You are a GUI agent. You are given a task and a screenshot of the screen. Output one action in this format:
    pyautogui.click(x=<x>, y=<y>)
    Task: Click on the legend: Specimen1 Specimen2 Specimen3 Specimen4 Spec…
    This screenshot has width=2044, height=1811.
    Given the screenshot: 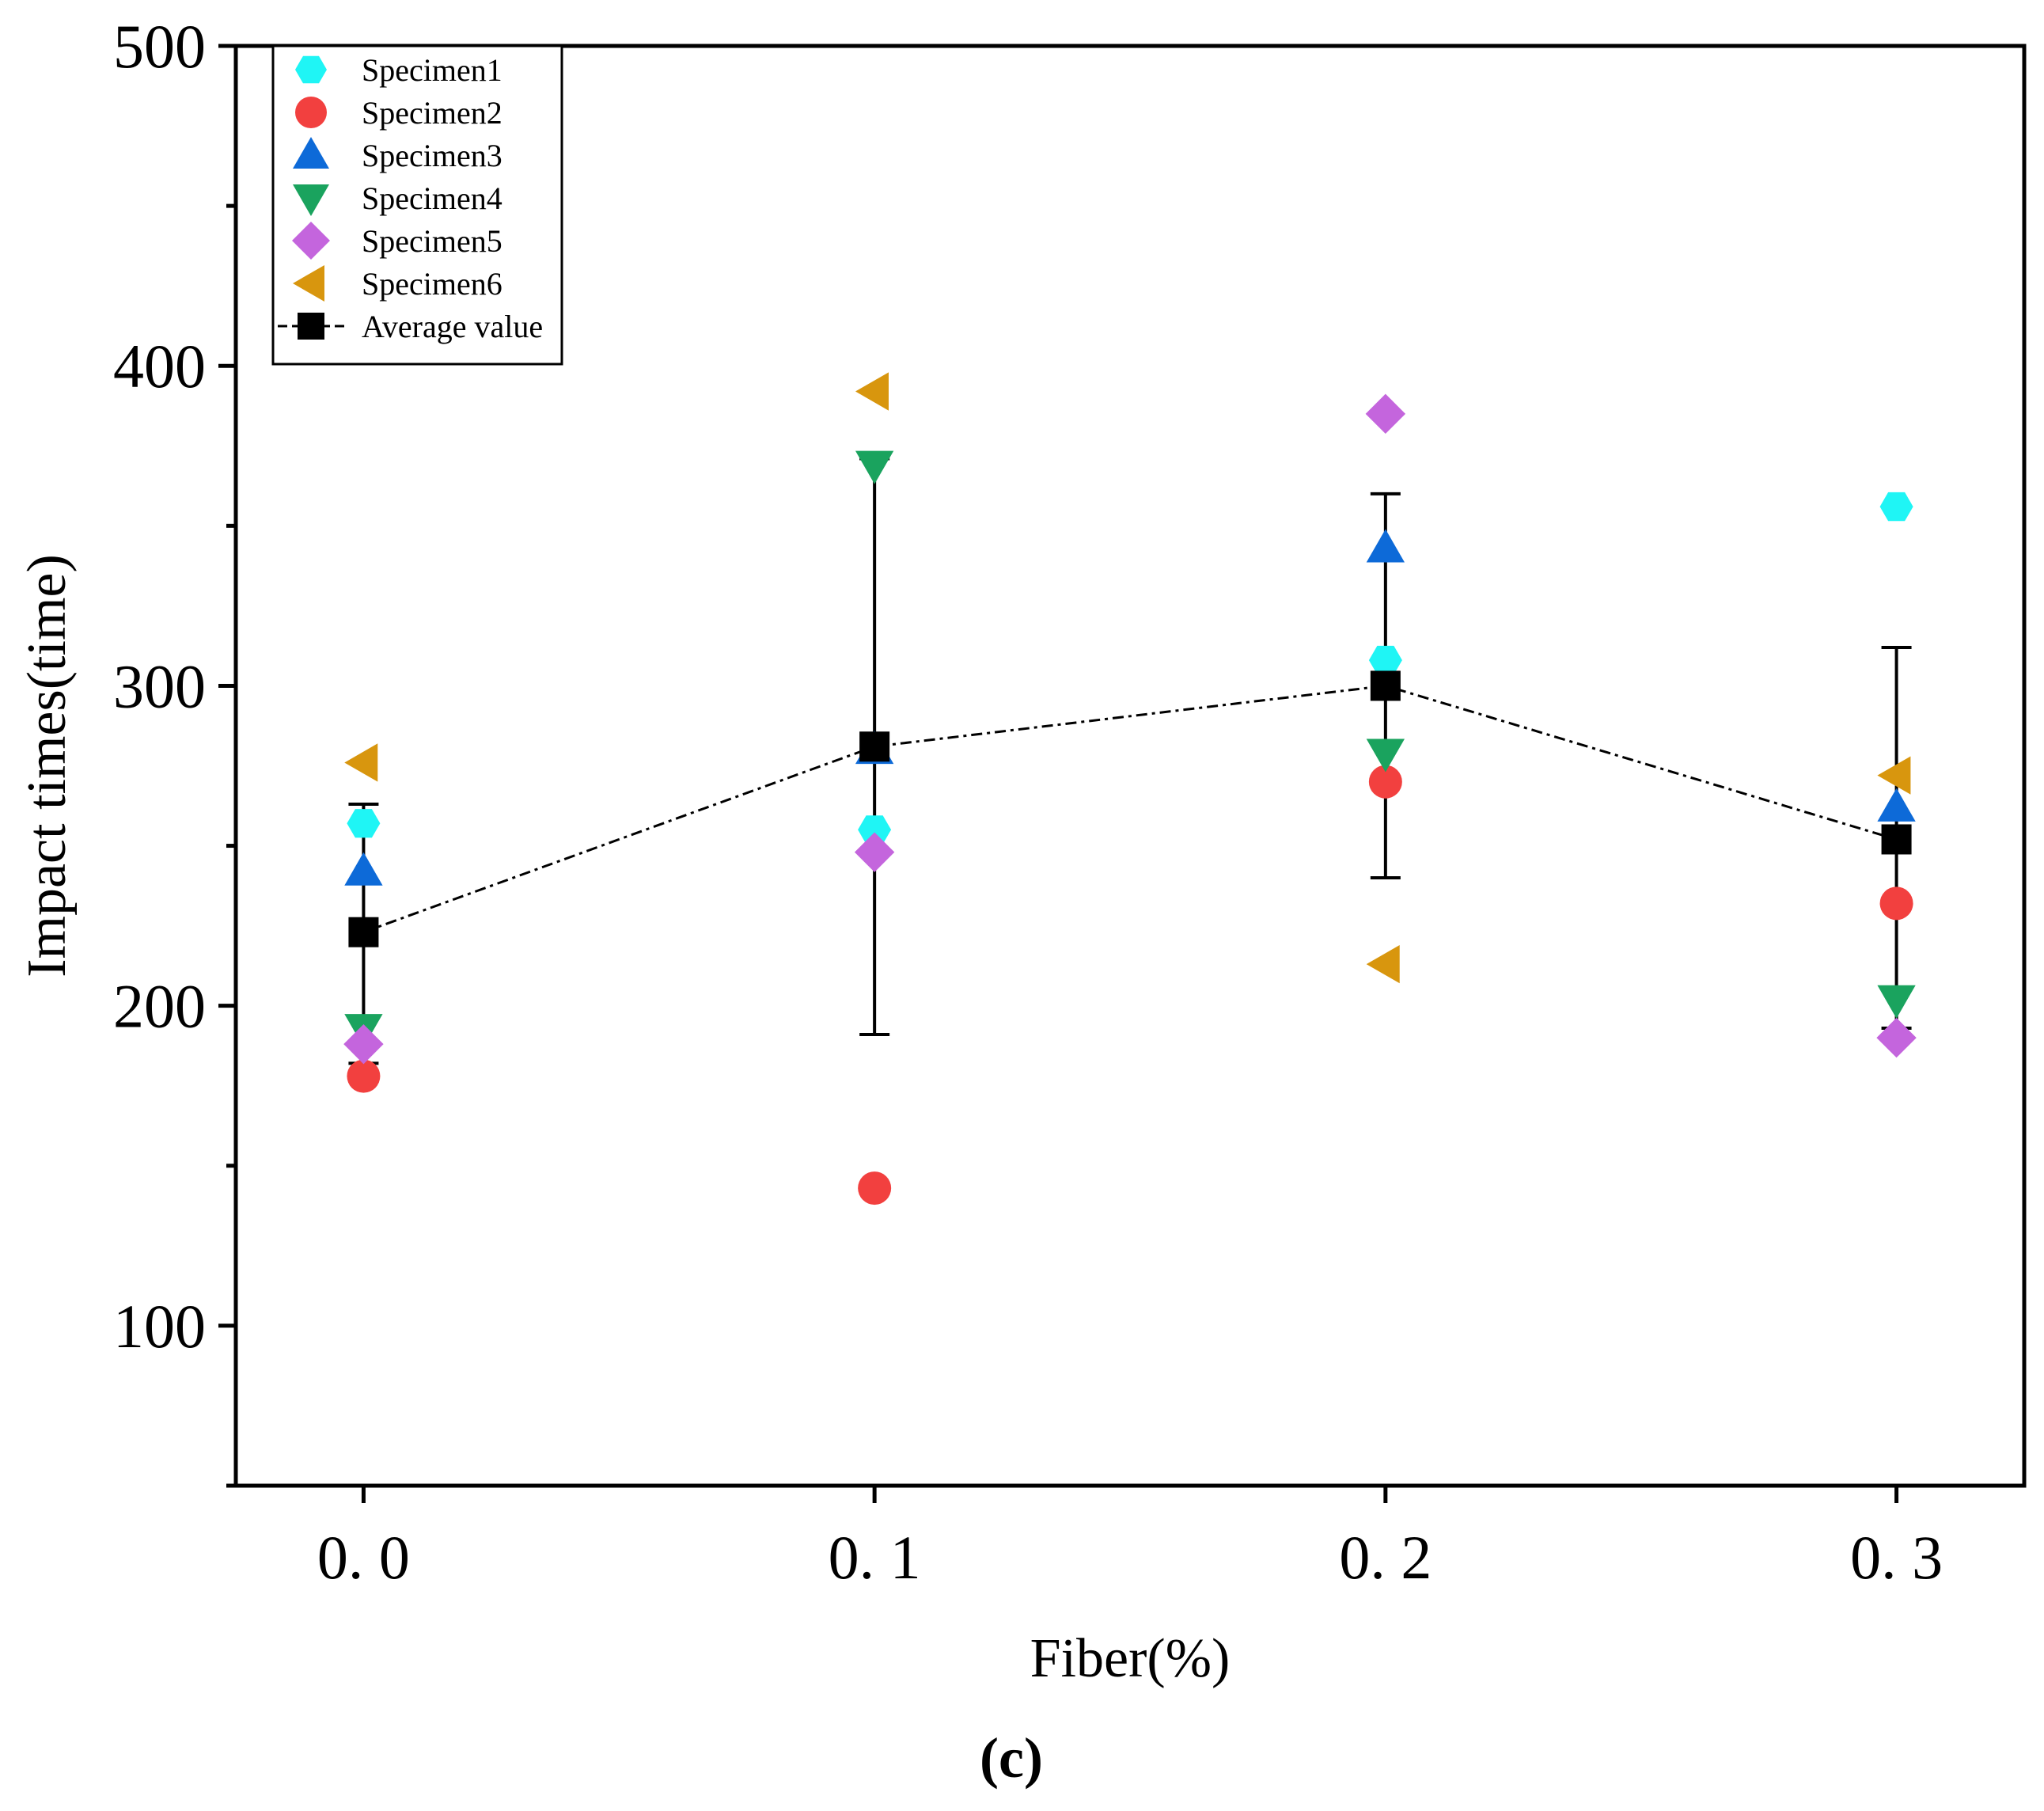 What is the action you would take?
    pyautogui.click(x=417, y=205)
    